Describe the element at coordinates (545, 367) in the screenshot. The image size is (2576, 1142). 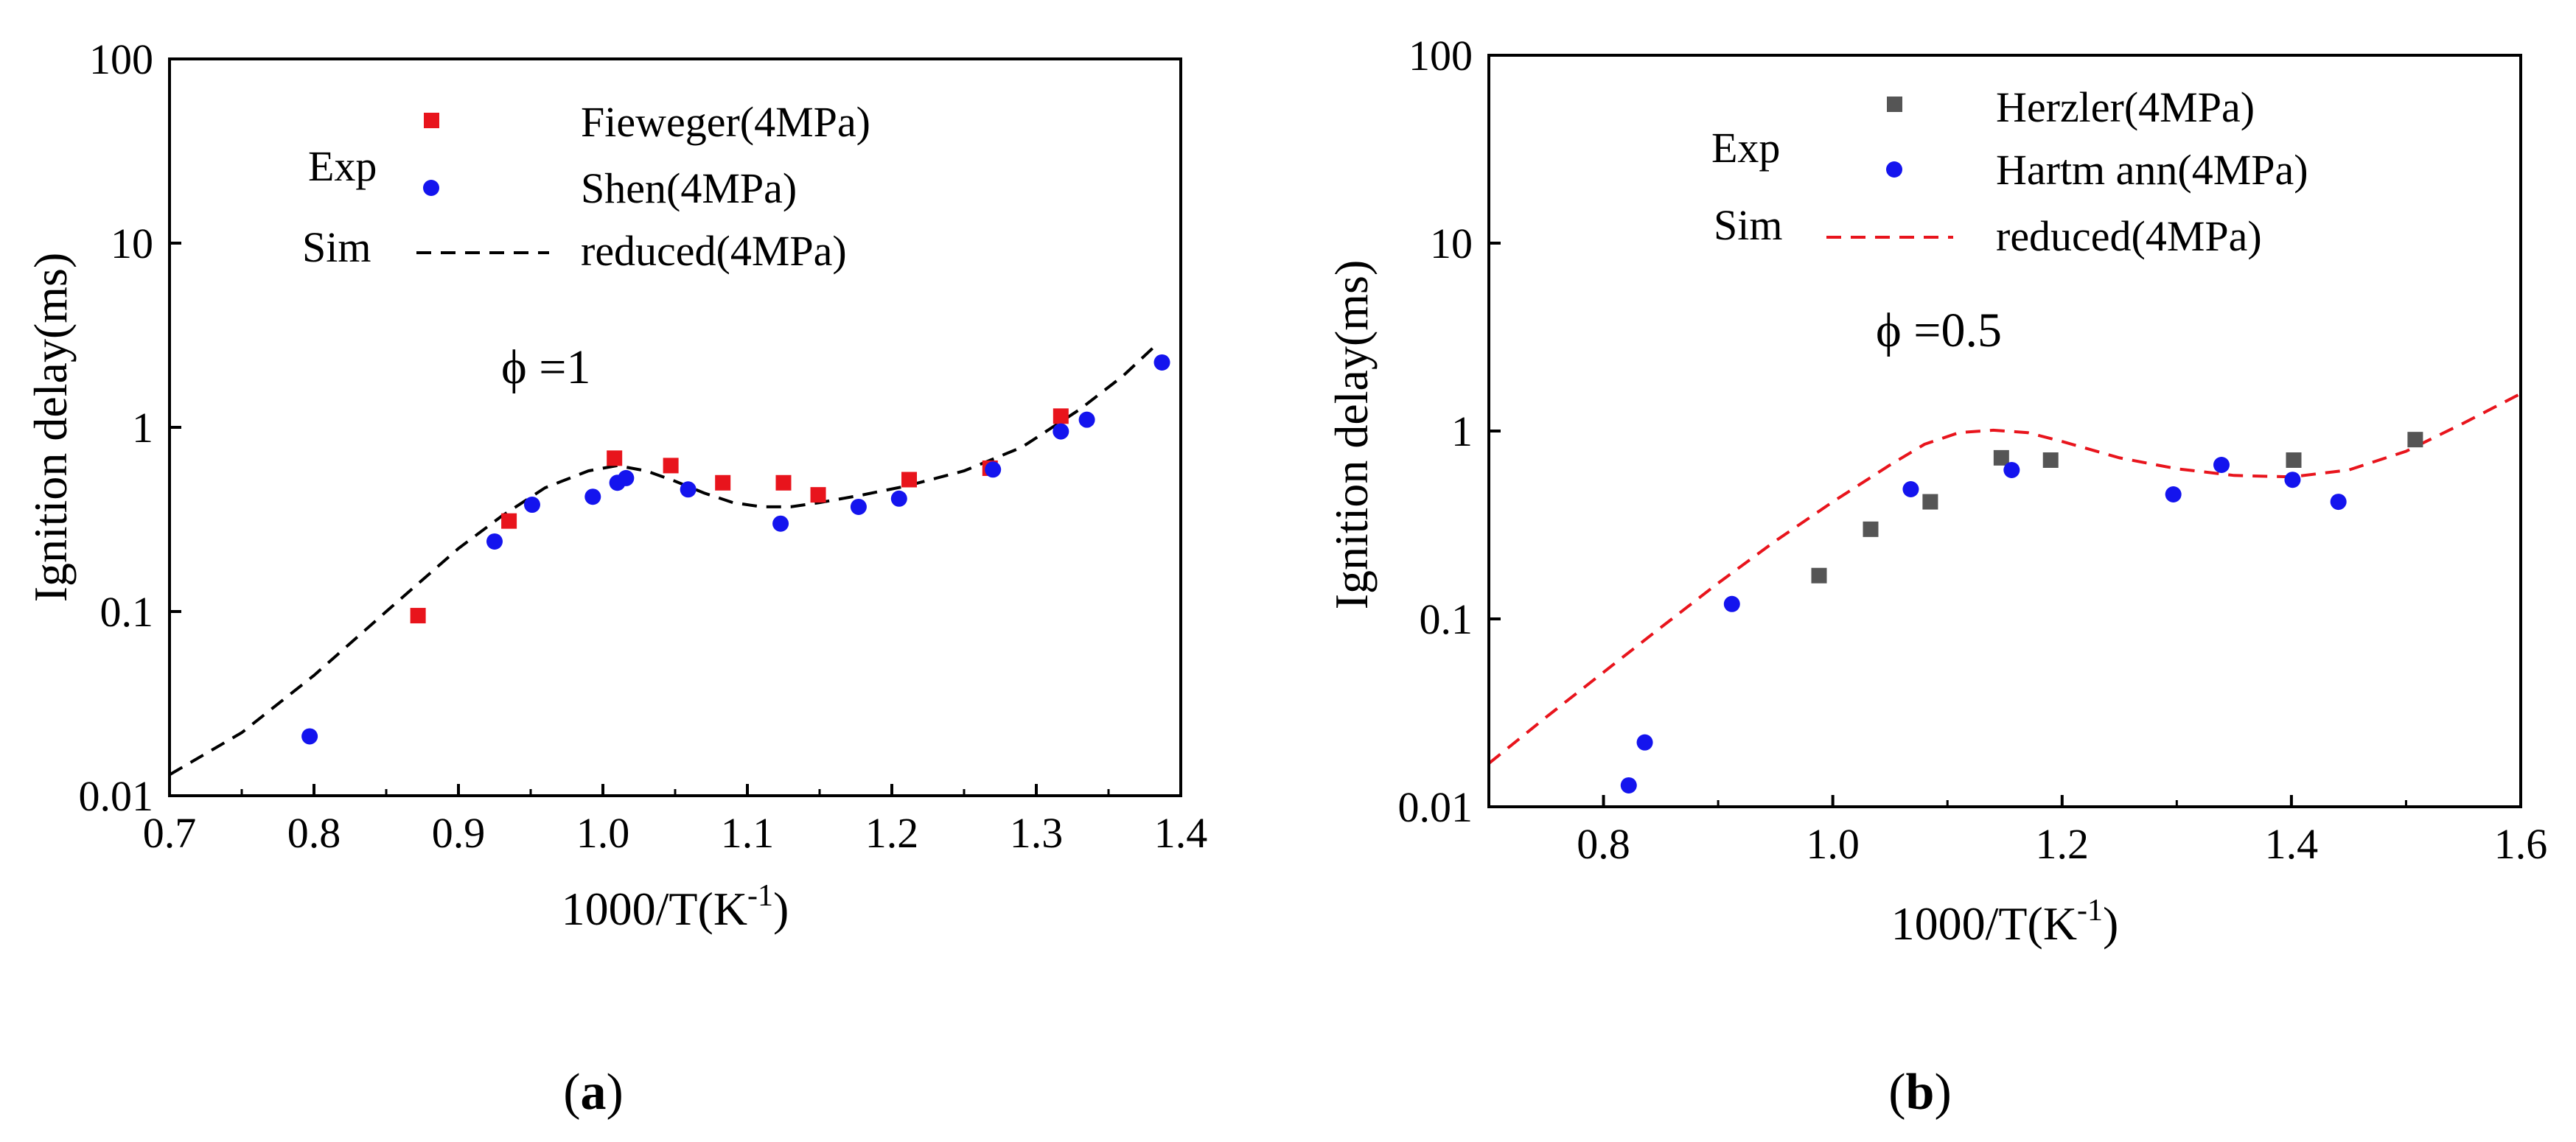
I see `panel-a-phi-annotation: ϕ =1` at that location.